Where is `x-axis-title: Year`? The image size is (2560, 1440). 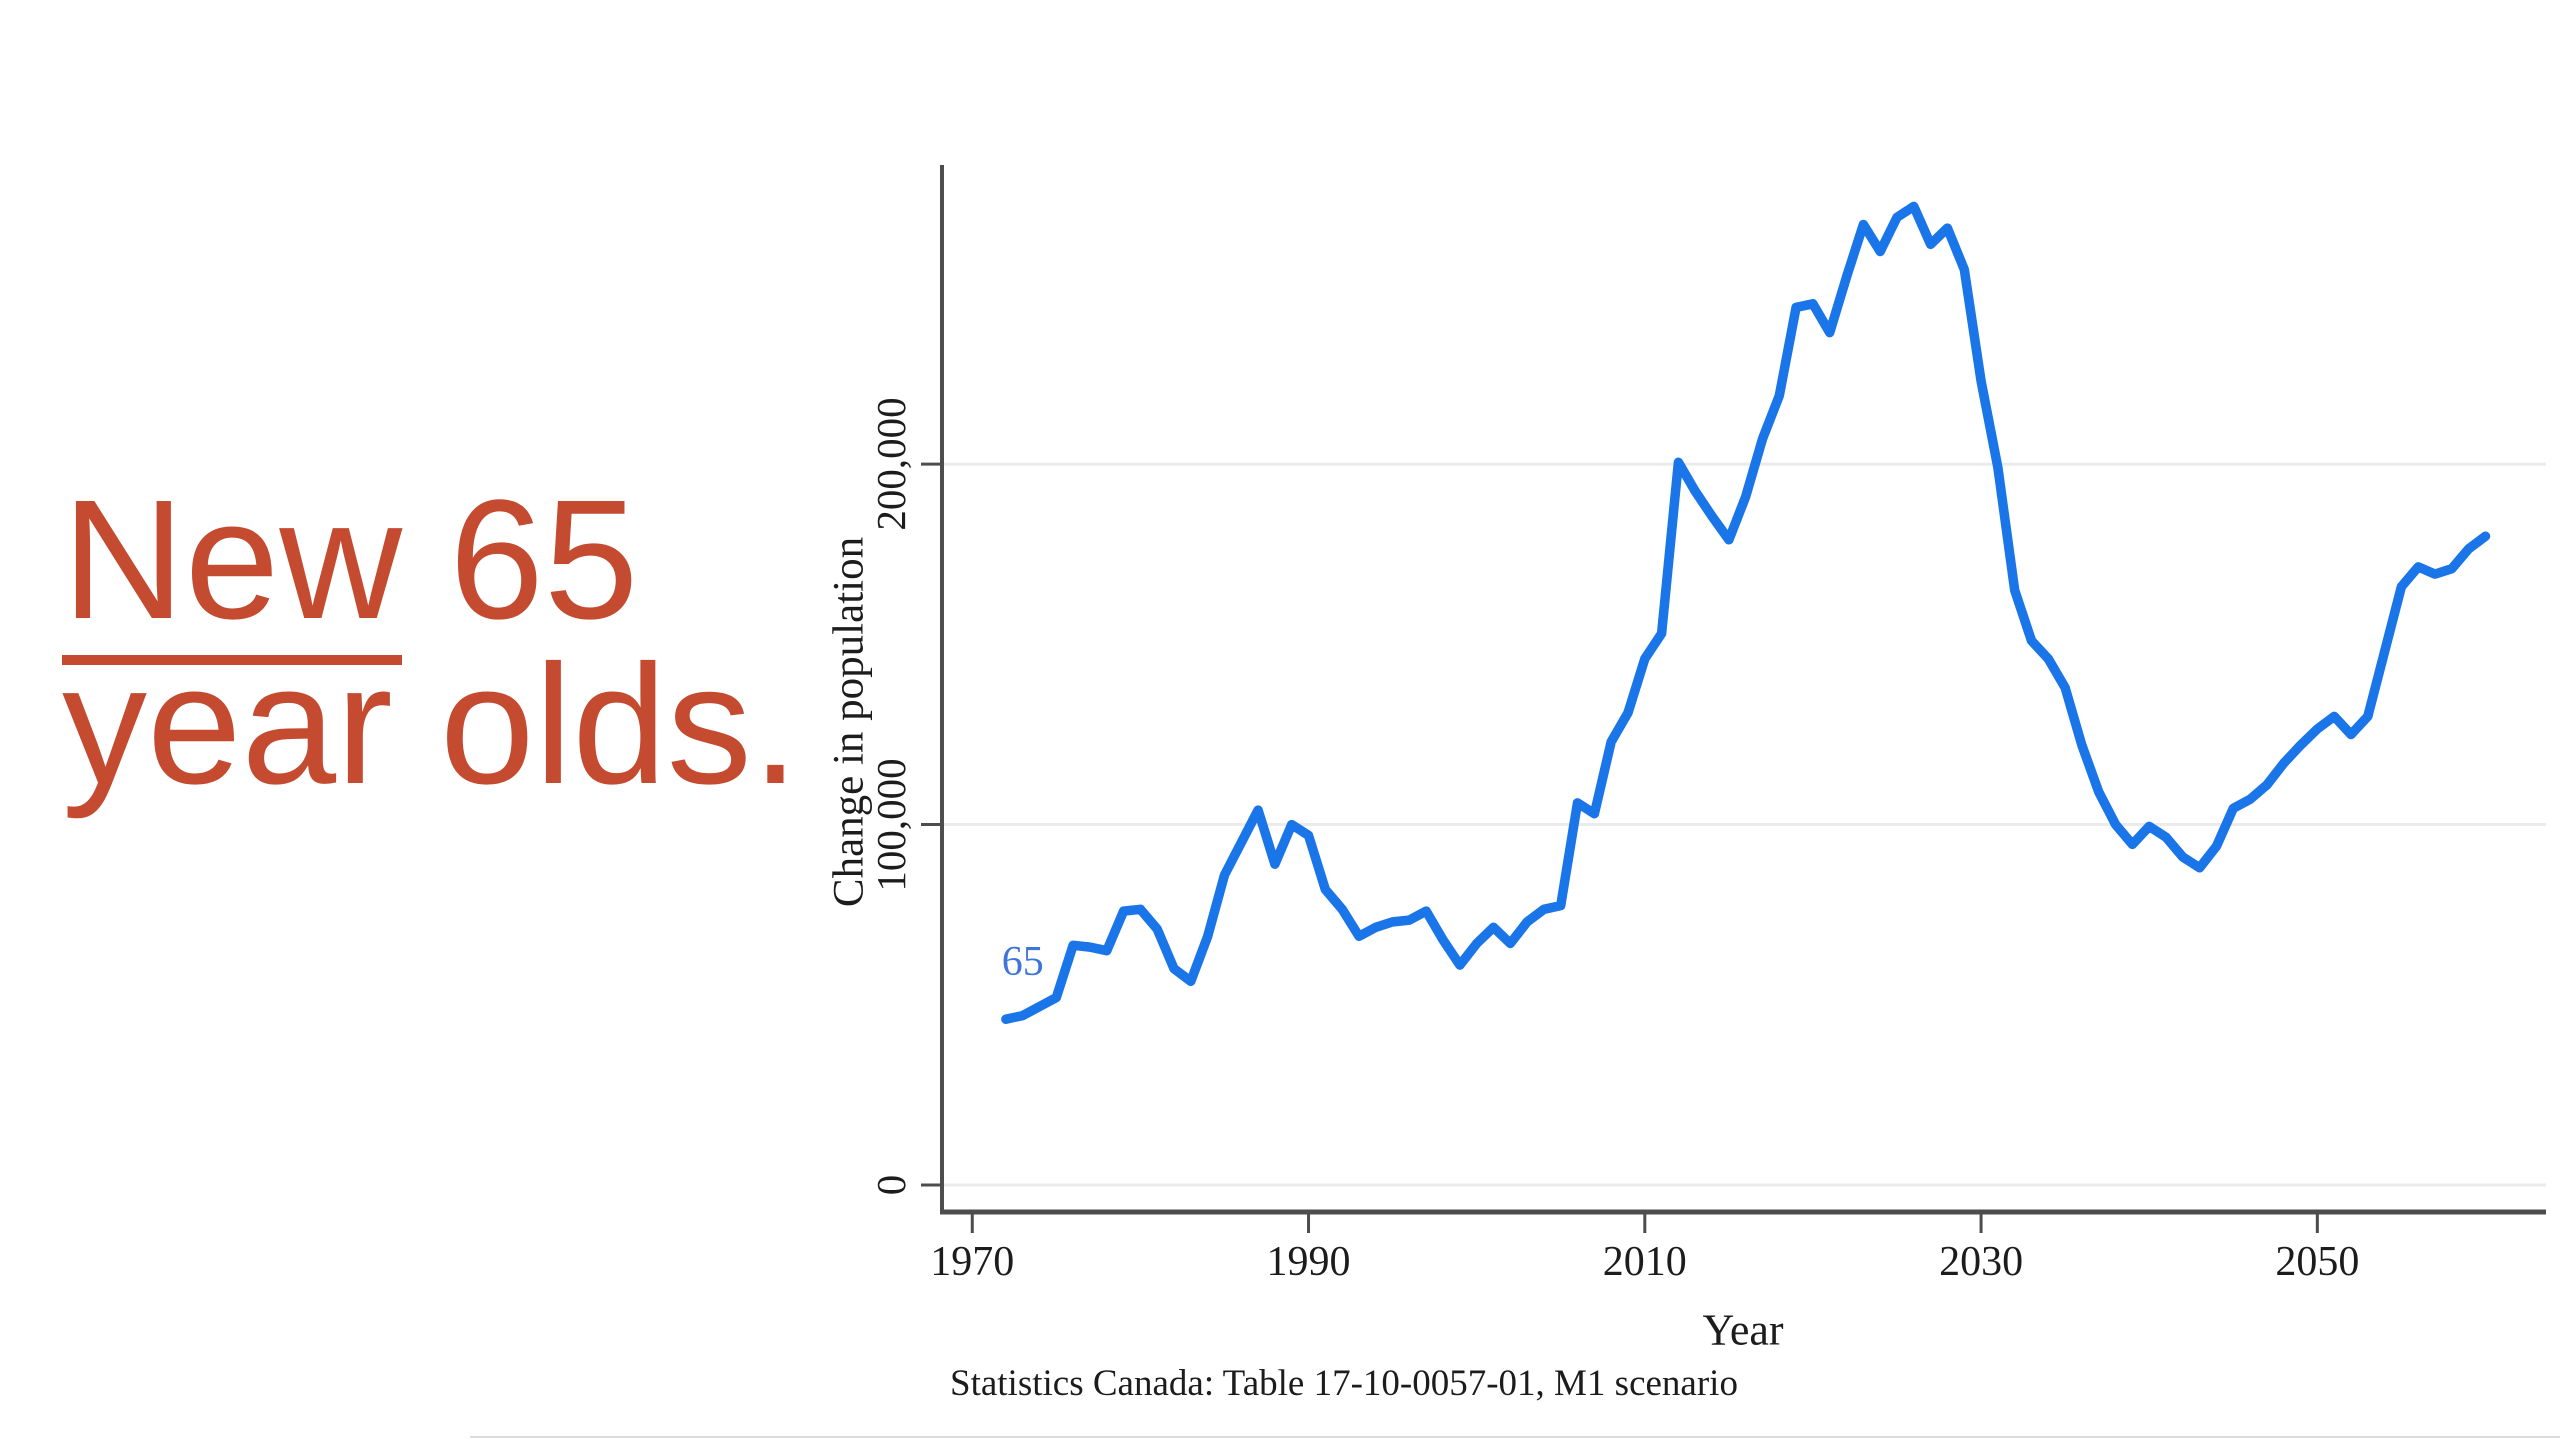
x-axis-title: Year is located at coordinates (1743, 1330).